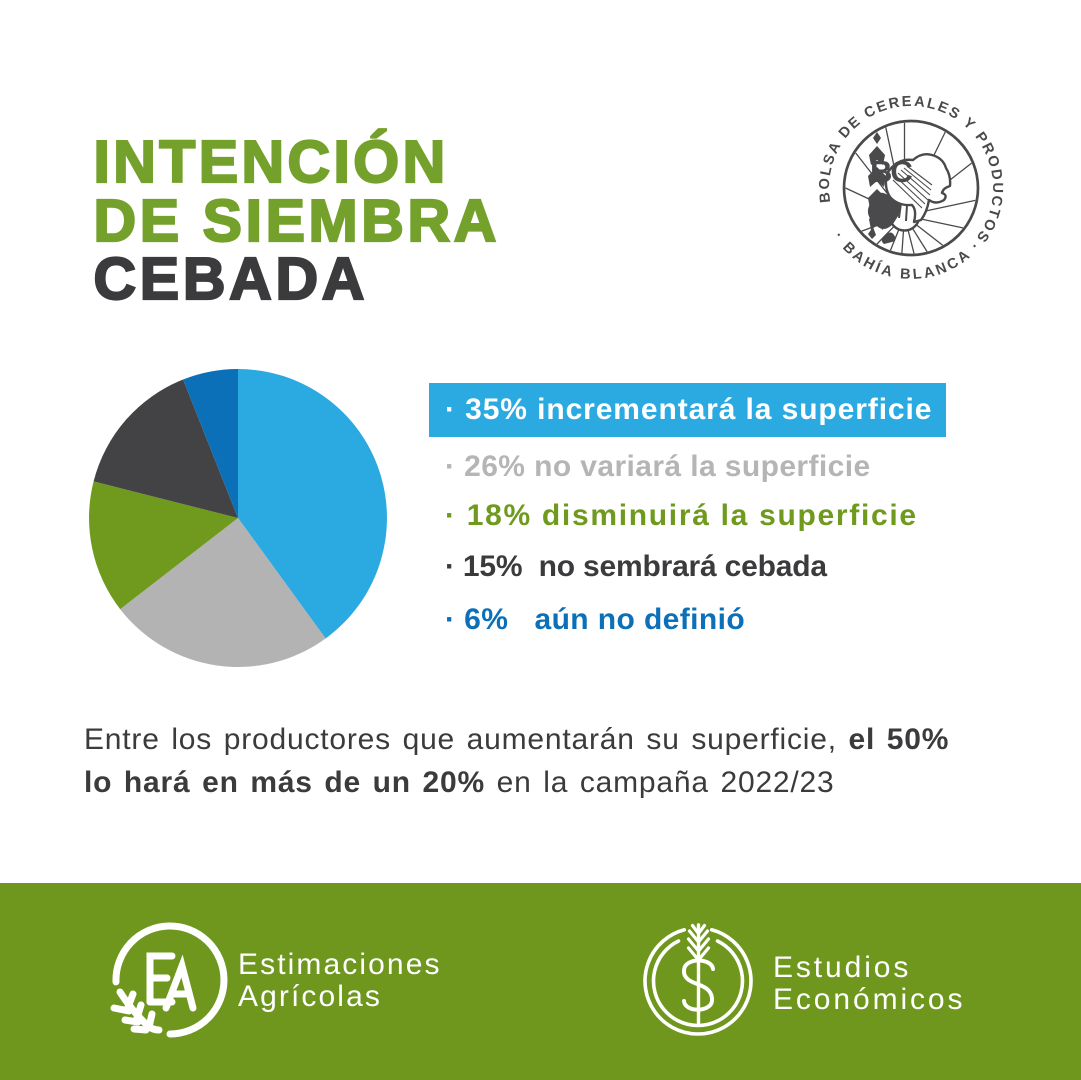 Image resolution: width=1081 pixels, height=1080 pixels. Describe the element at coordinates (891, 171) in the screenshot. I see `svg-text: BC` at that location.